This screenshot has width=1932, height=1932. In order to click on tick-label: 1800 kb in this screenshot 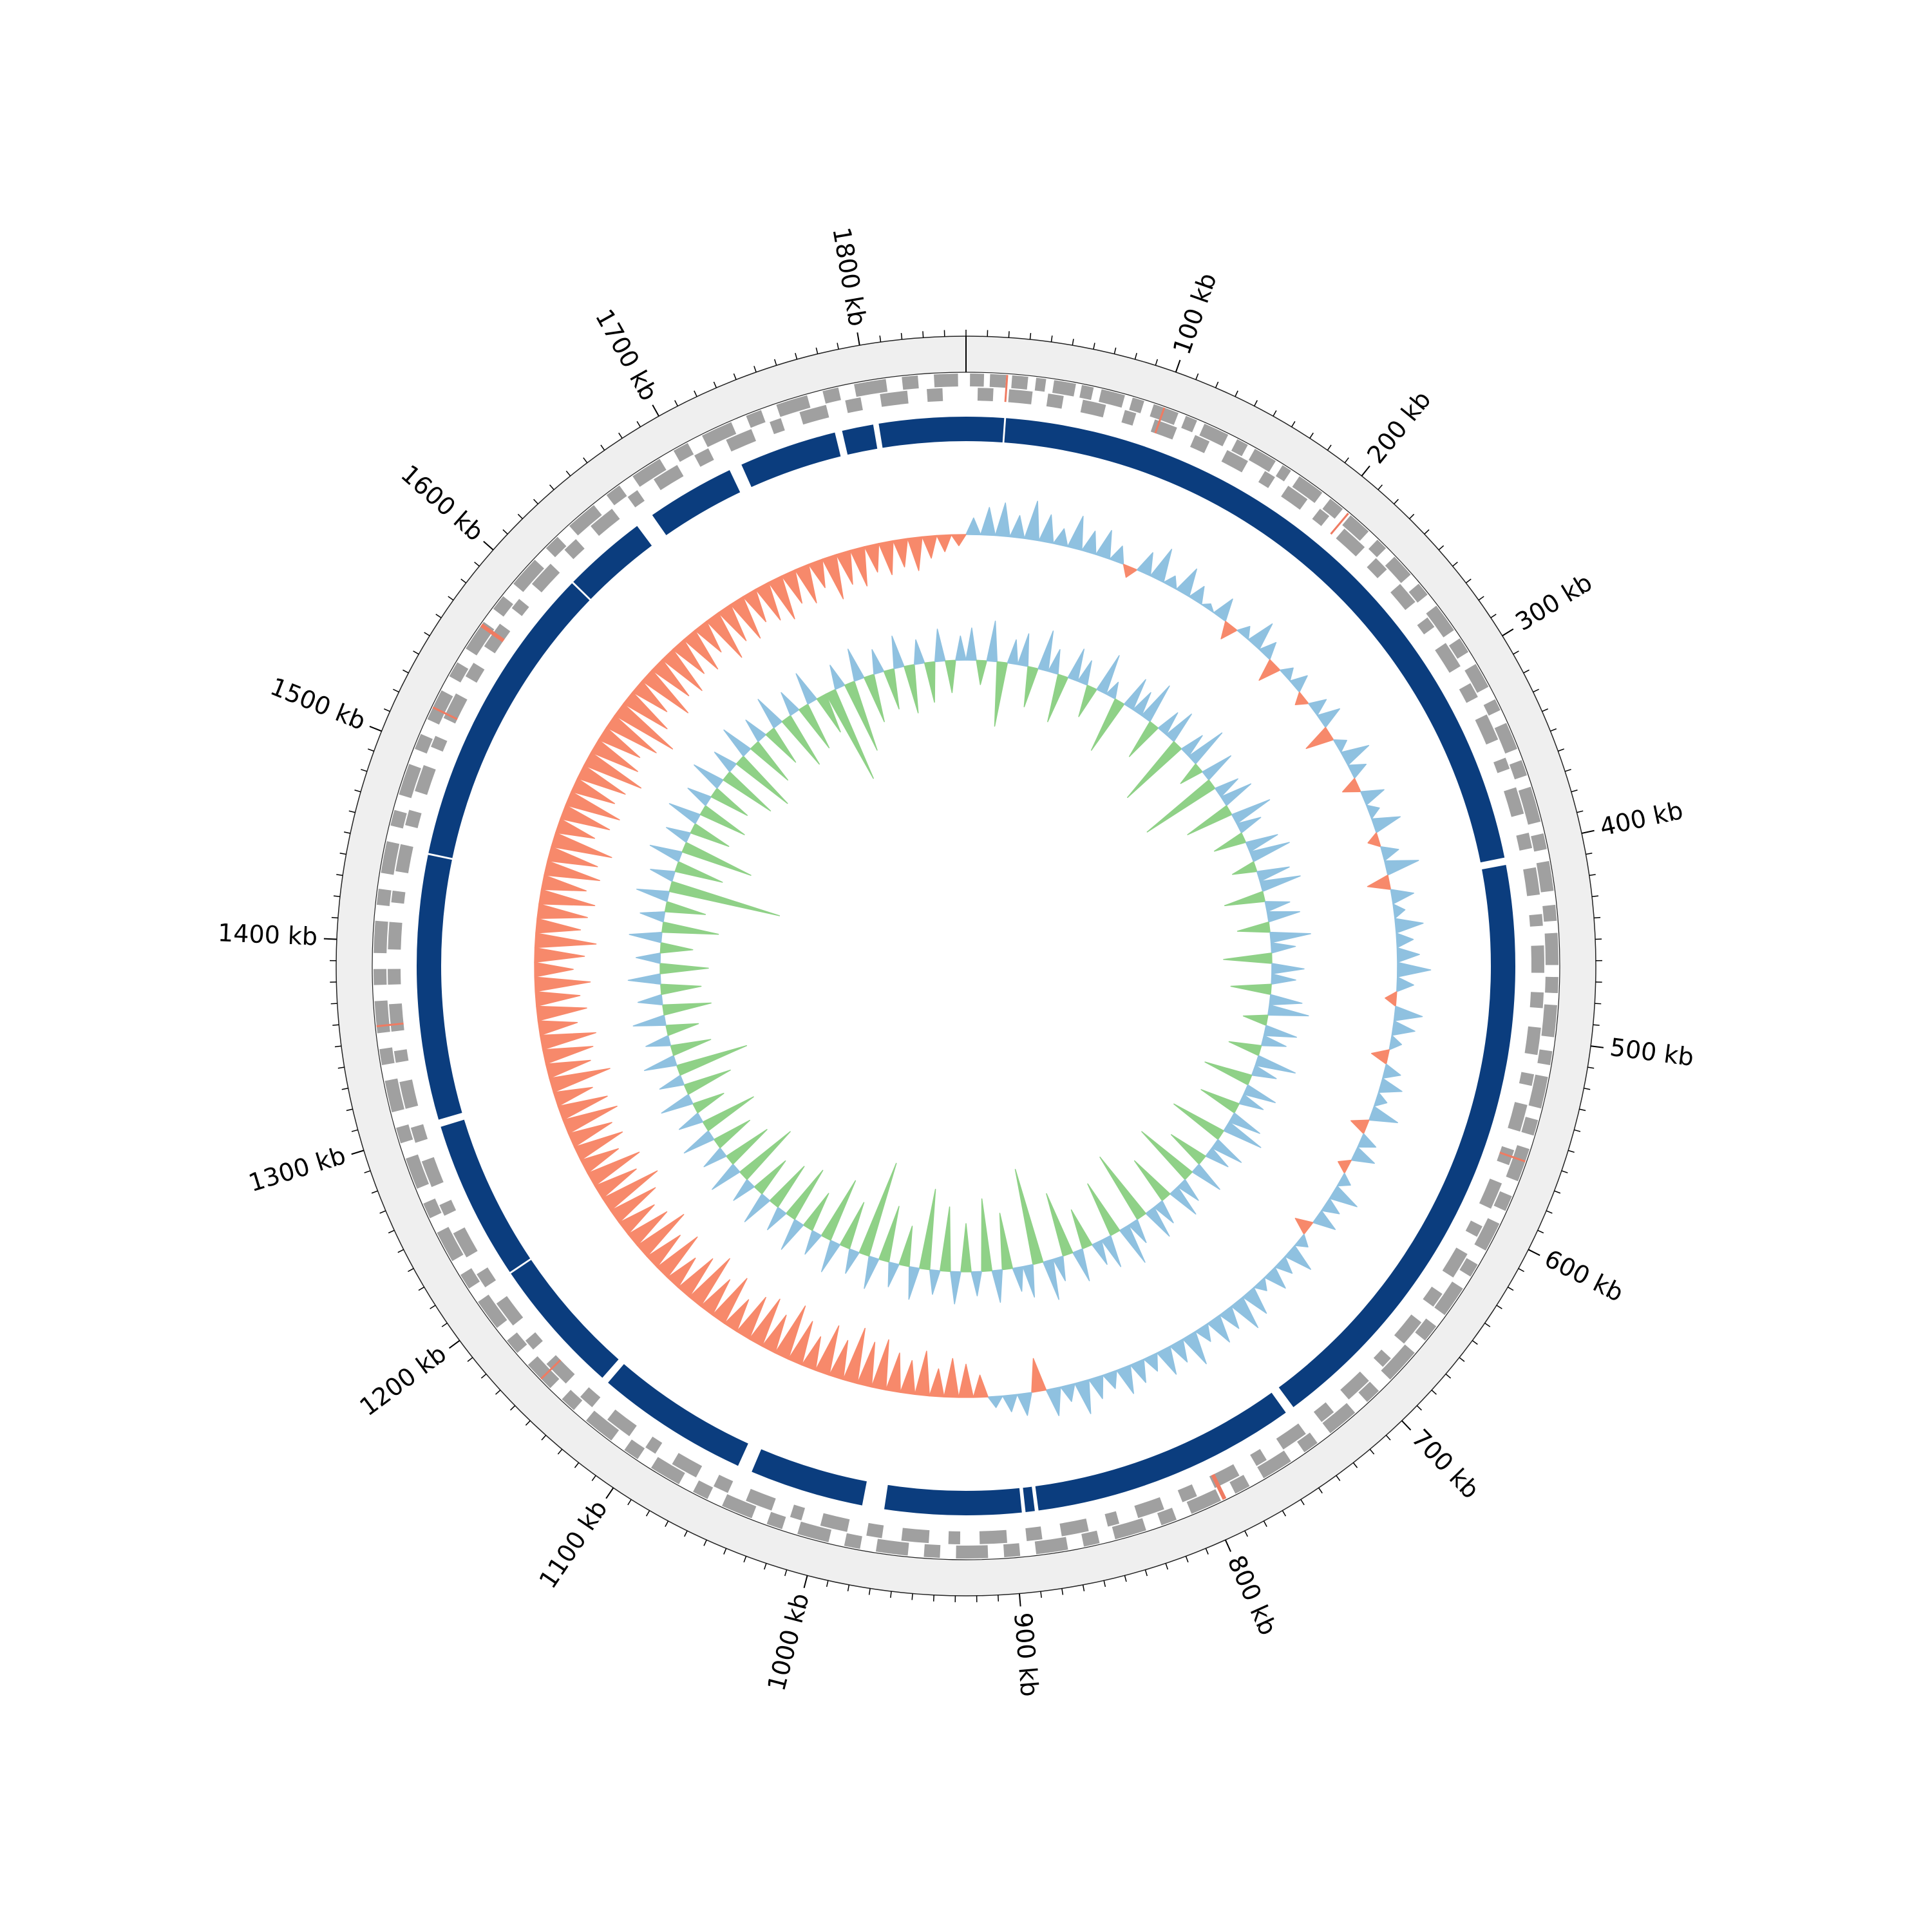, I will do `click(849, 277)`.